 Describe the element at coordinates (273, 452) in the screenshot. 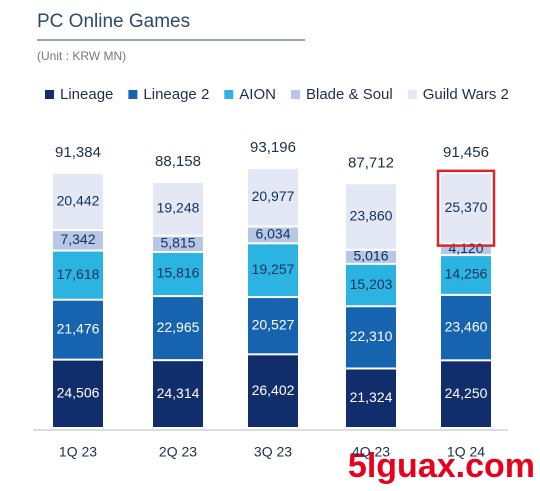

I see `x-tick-label: 3Q 23` at that location.